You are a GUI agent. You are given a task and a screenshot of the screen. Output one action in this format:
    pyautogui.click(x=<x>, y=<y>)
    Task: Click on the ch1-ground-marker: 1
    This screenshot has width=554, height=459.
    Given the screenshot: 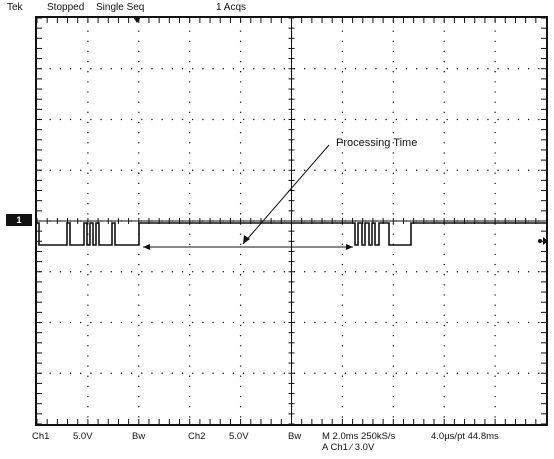 What is the action you would take?
    pyautogui.click(x=19, y=220)
    